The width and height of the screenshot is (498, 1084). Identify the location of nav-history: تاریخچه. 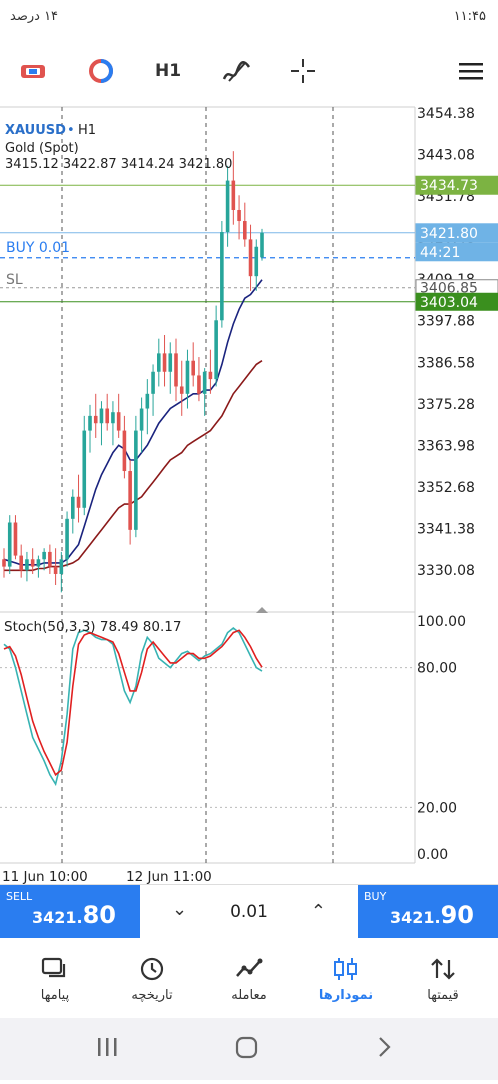
(152, 978).